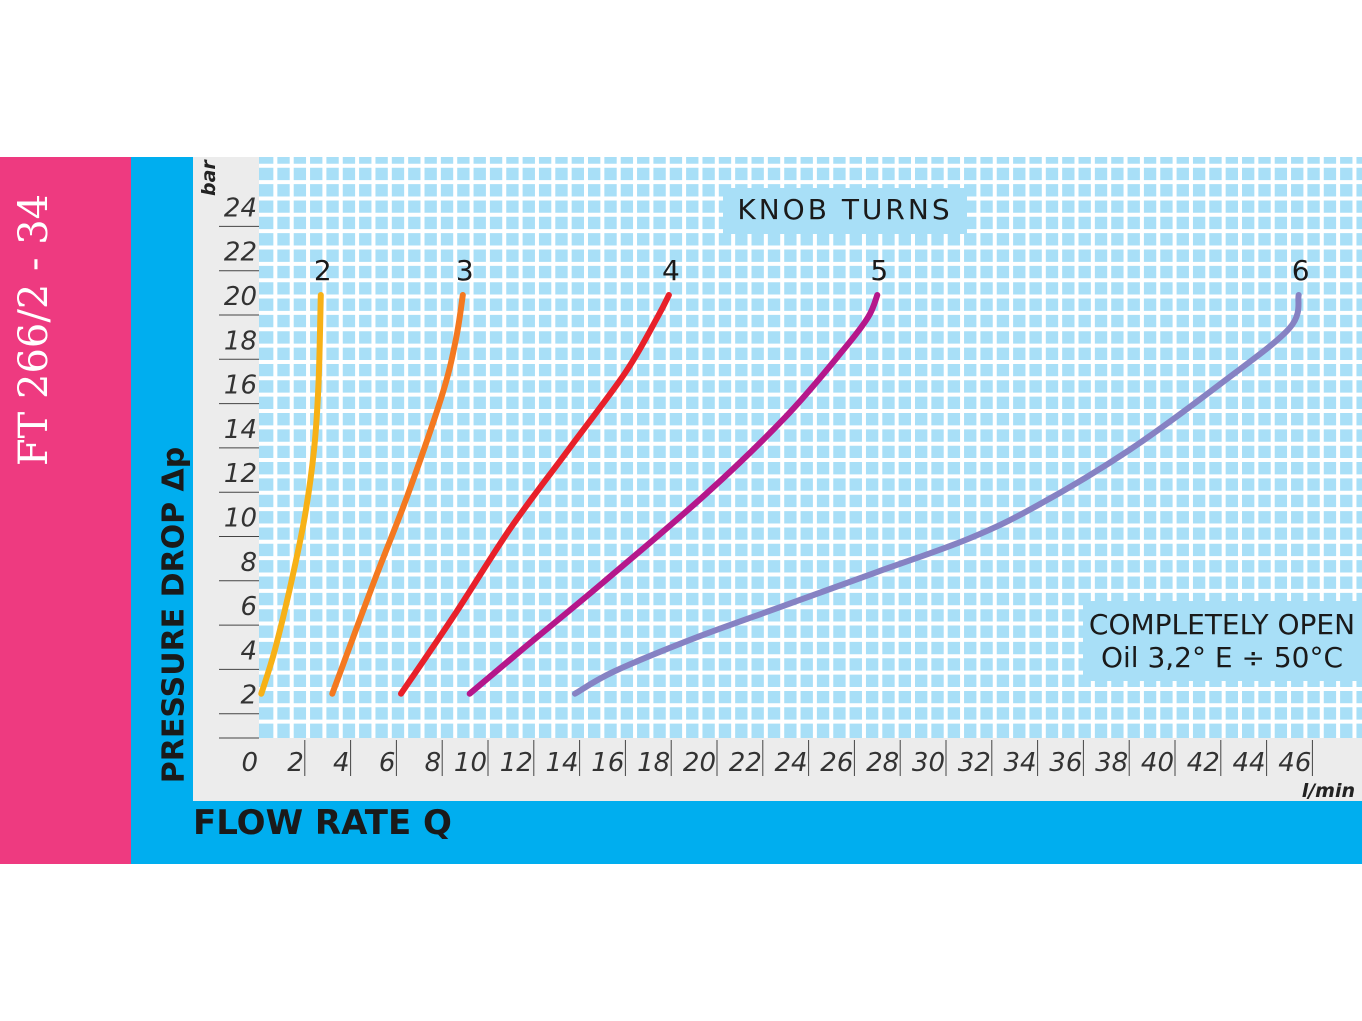 The width and height of the screenshot is (1362, 1021). What do you see at coordinates (653, 763) in the screenshot?
I see `x-tick-label: 18` at bounding box center [653, 763].